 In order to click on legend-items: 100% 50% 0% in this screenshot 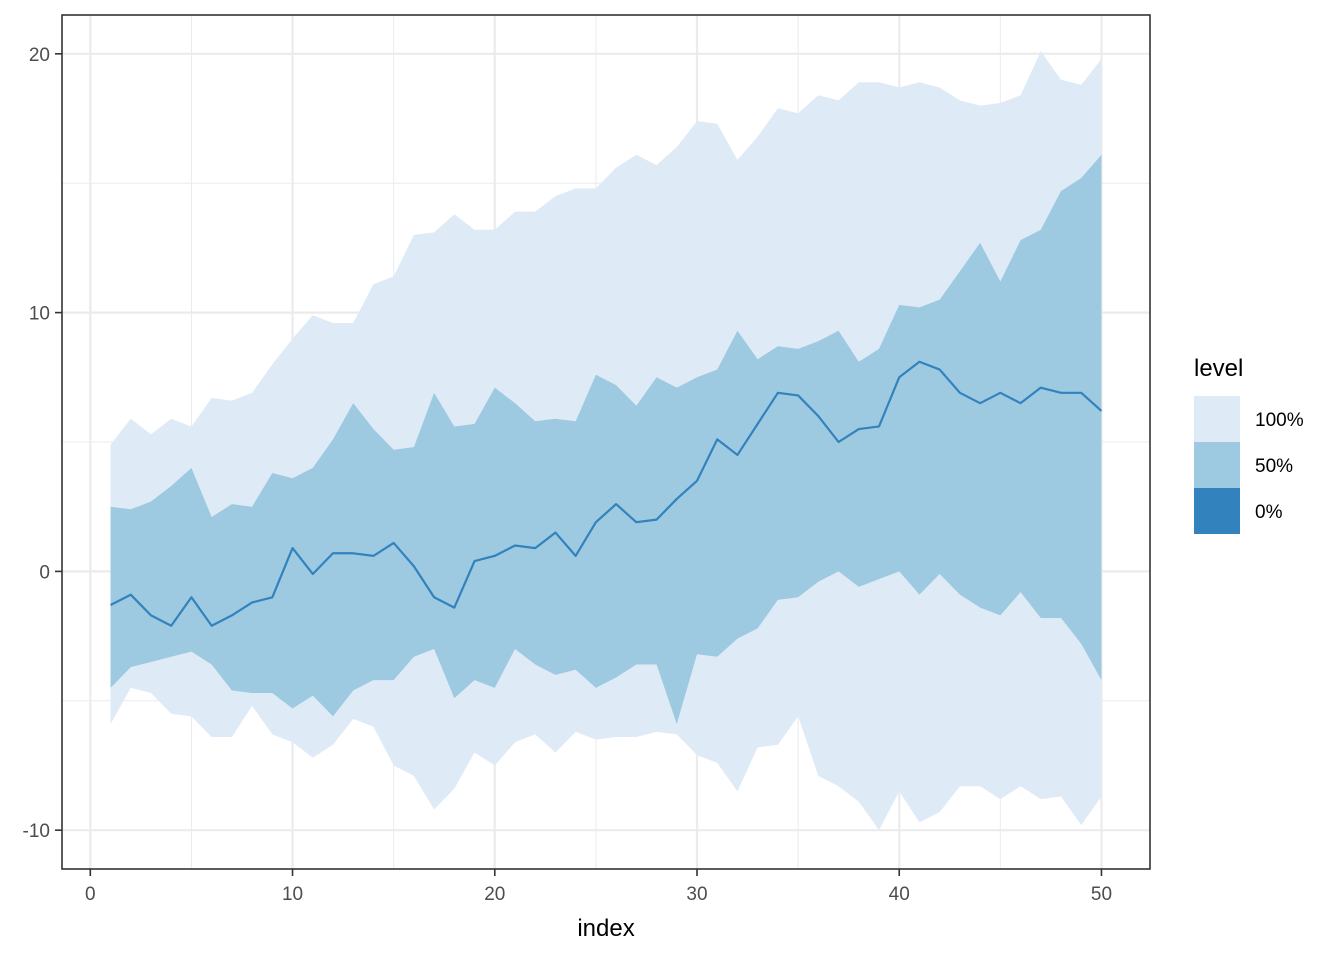, I will do `click(1249, 465)`.